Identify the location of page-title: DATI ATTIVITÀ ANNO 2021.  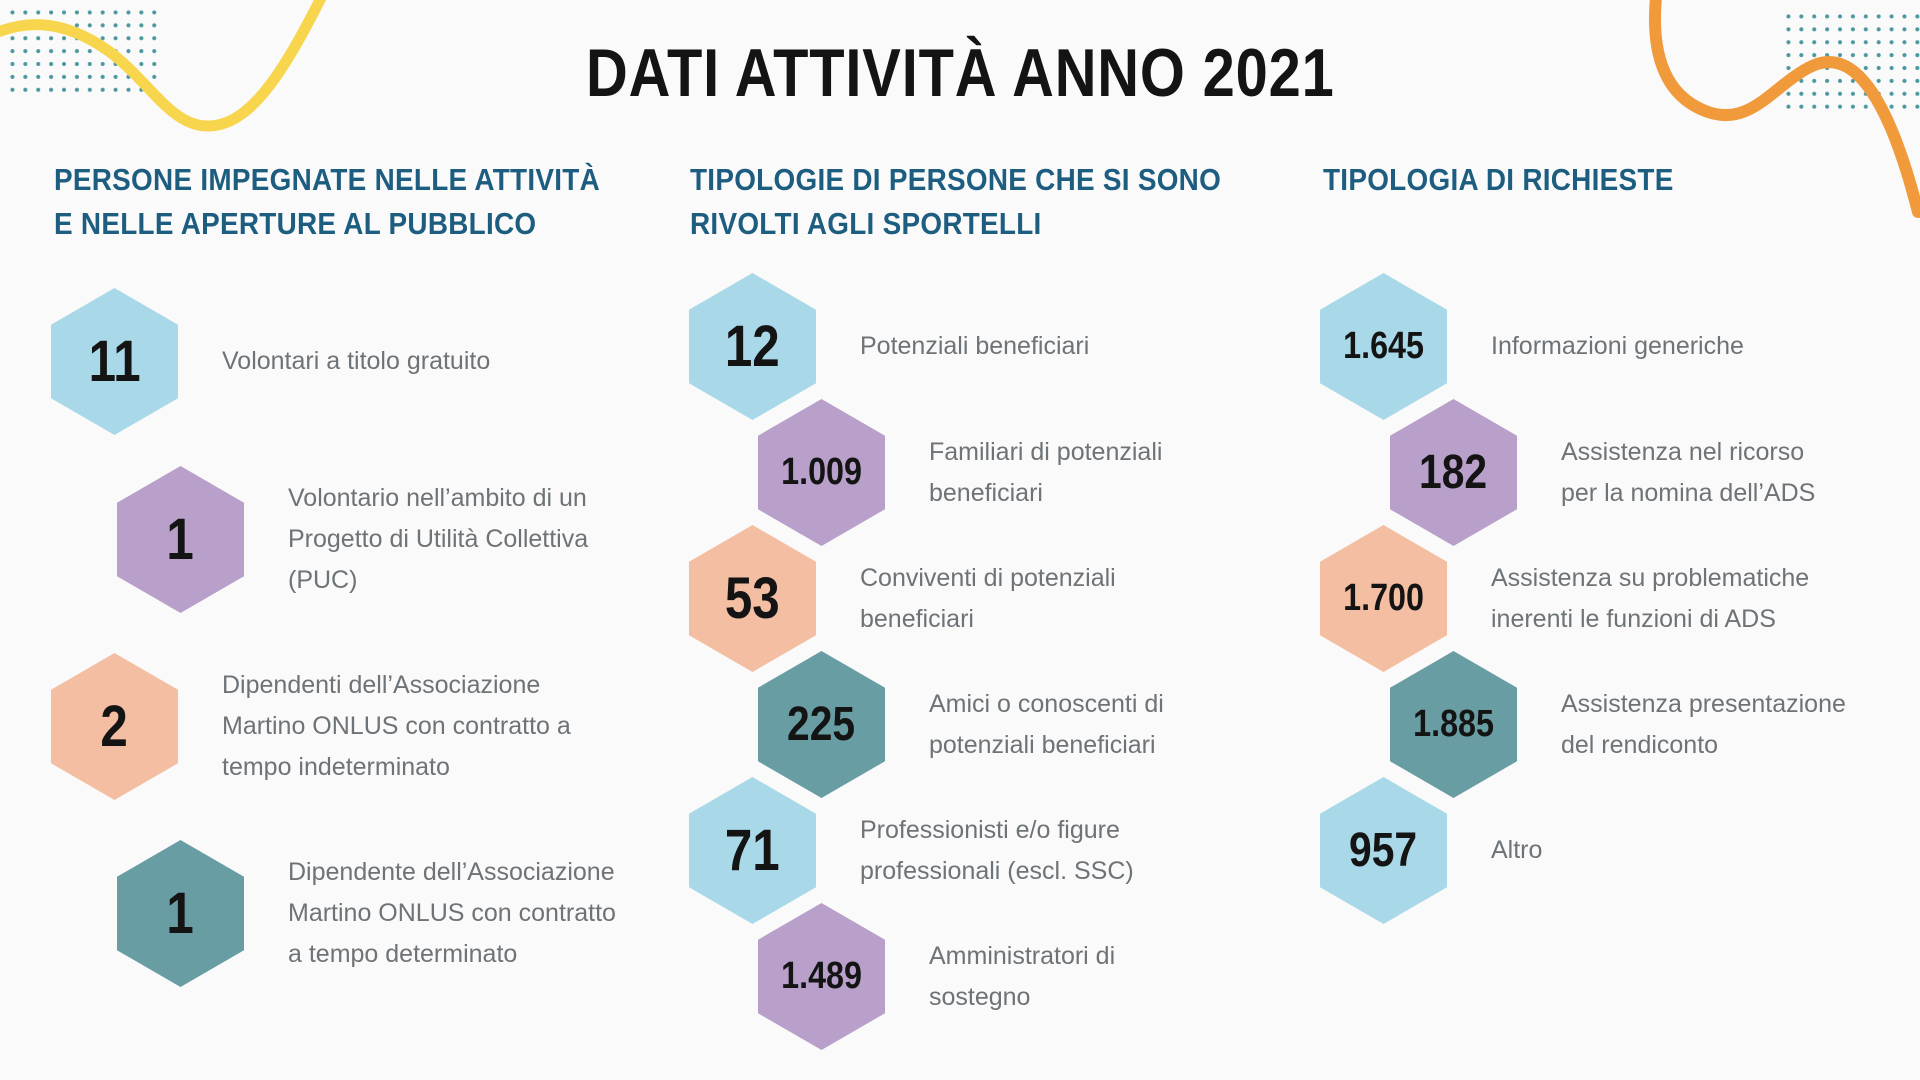
(960, 73).